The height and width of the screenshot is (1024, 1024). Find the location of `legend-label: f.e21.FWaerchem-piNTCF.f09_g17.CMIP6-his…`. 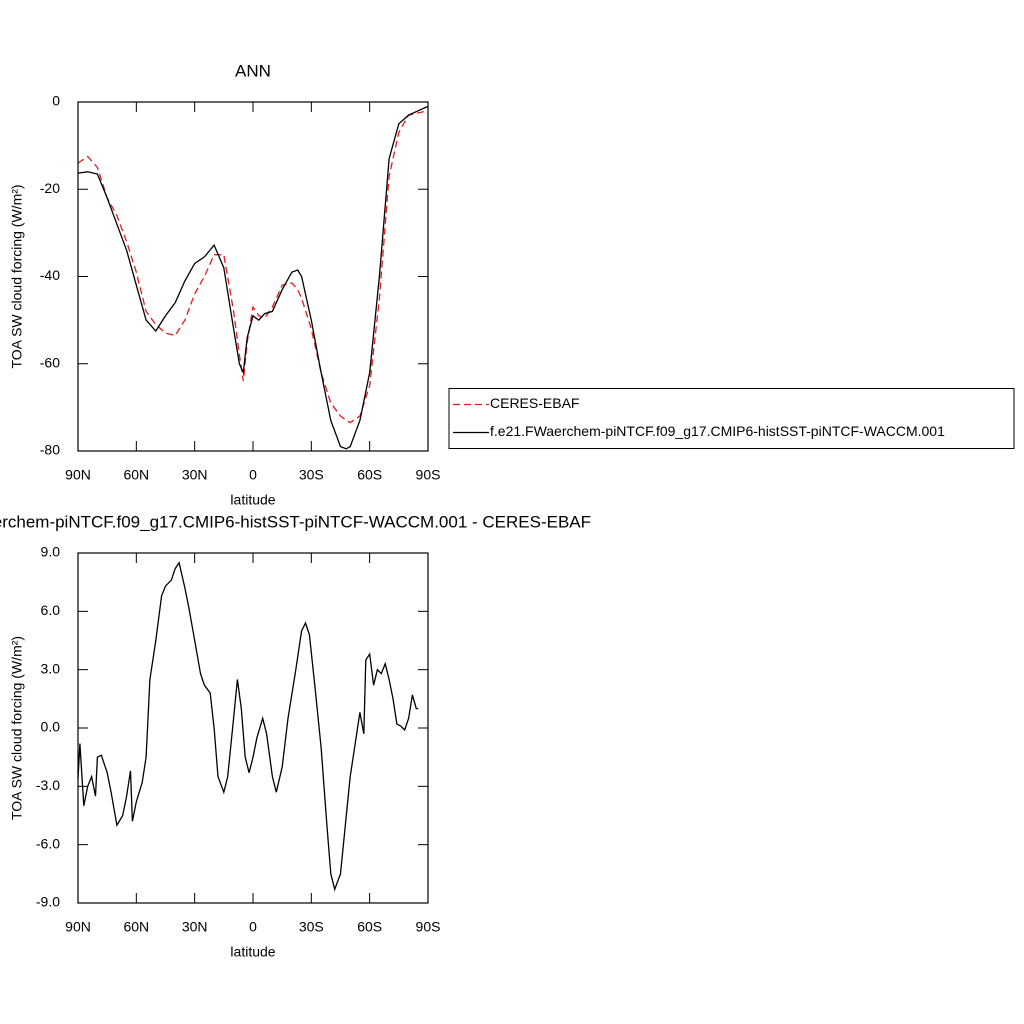

legend-label: f.e21.FWaerchem-piNTCF.f09_g17.CMIP6-his… is located at coordinates (717, 431).